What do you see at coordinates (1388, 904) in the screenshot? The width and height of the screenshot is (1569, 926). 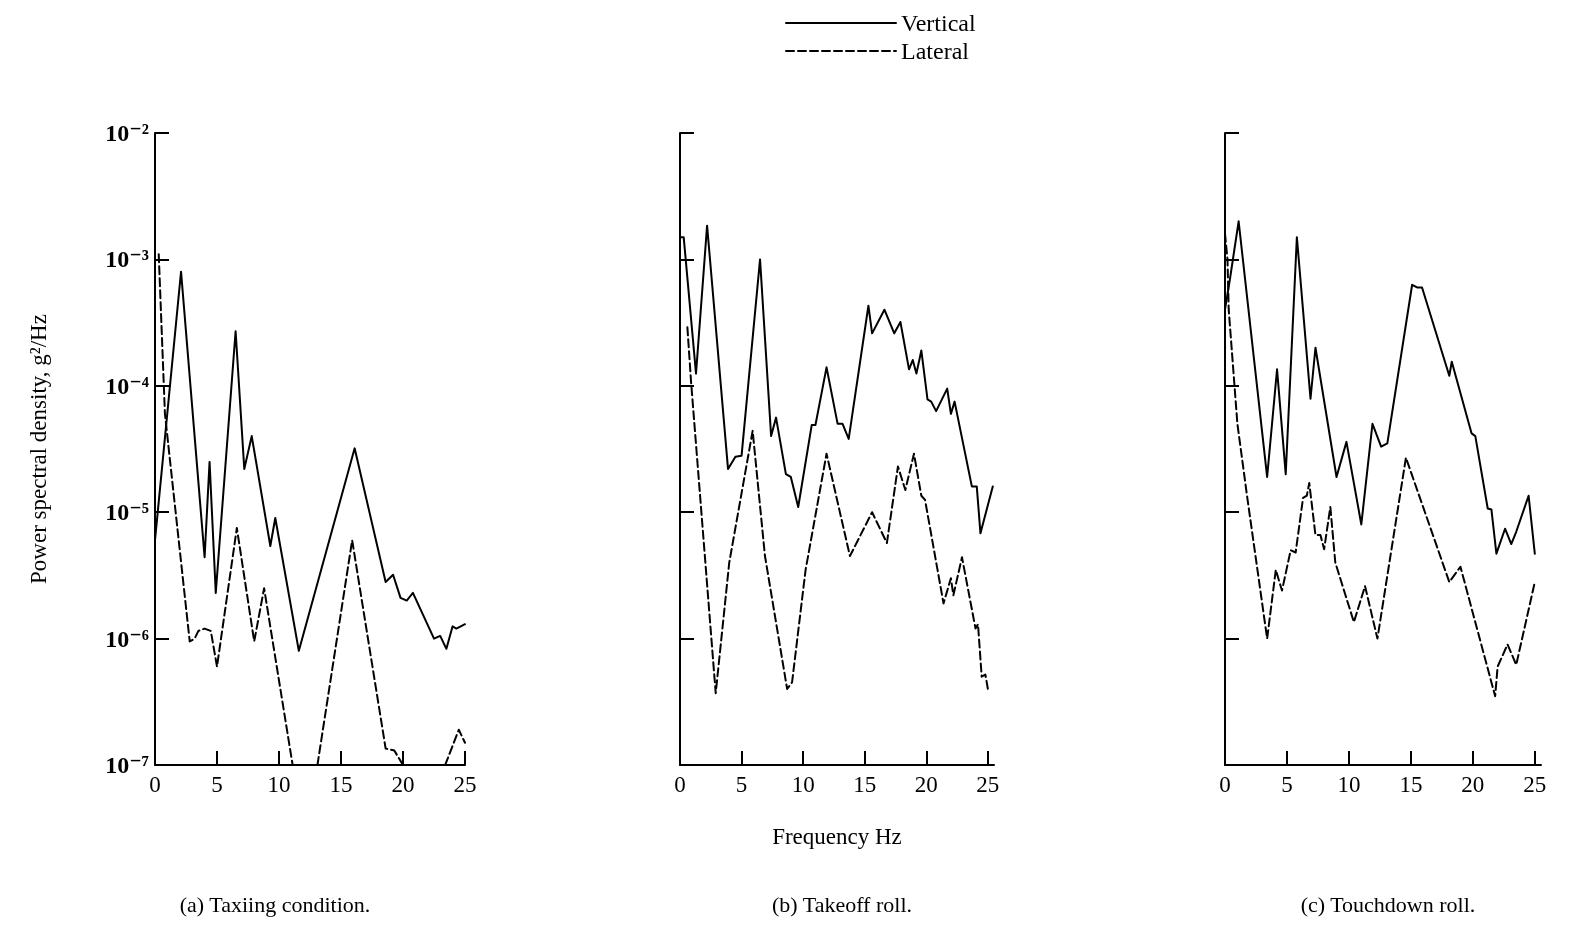 I see `text: (c) Touchdown roll.` at bounding box center [1388, 904].